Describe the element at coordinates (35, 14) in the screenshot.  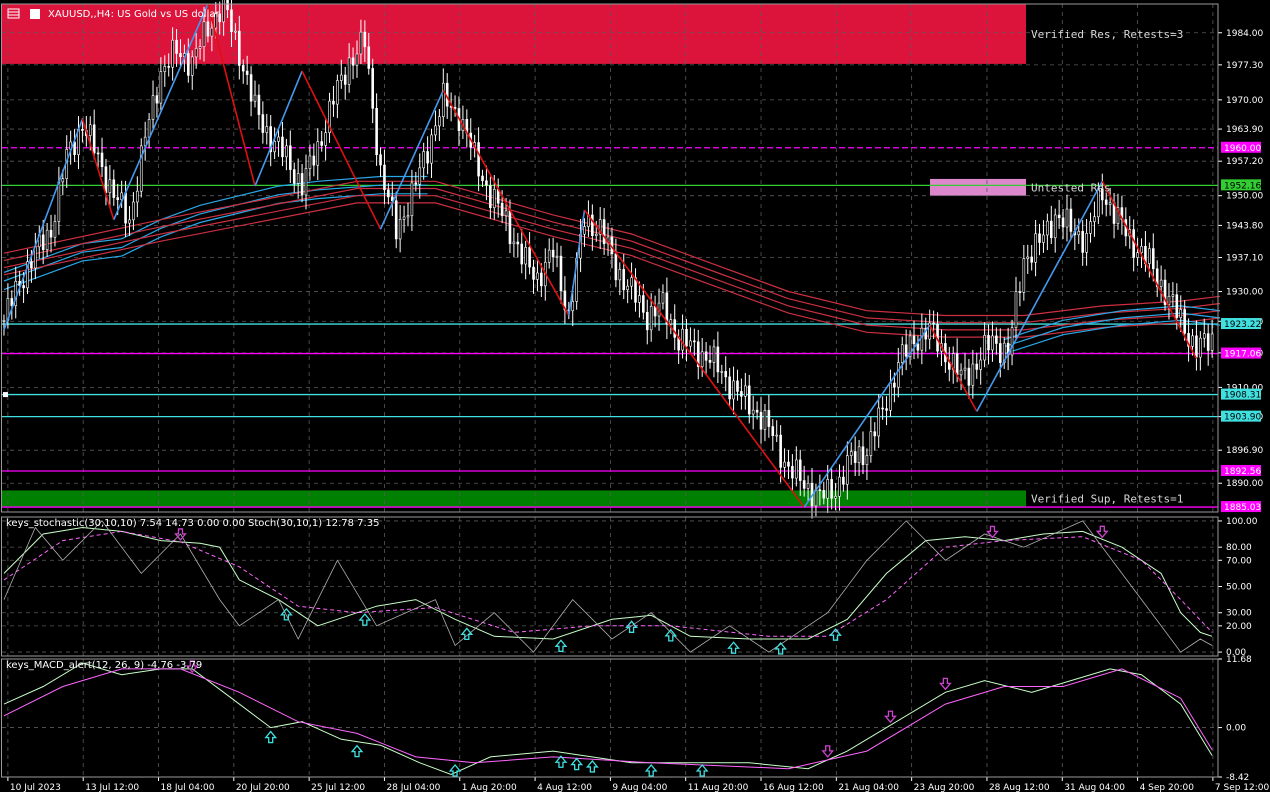
I see `flag-icon` at that location.